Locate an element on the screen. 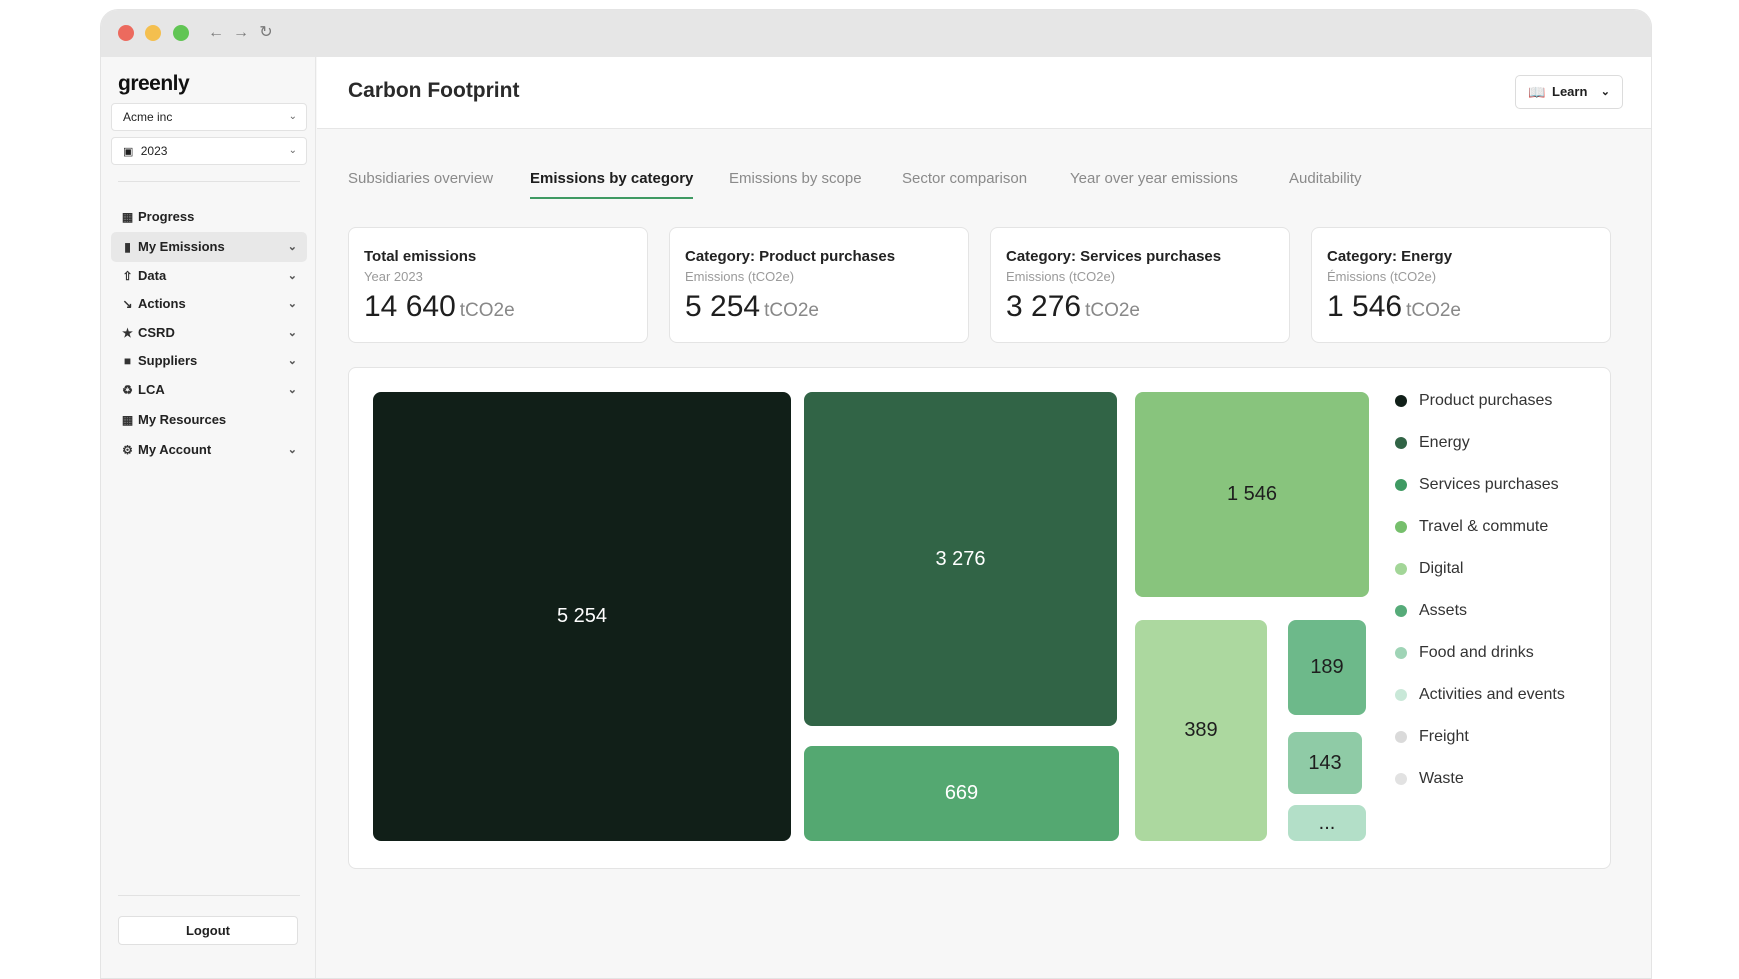 This screenshot has height=979, width=1739. treemap-tile-food-and-drinks: 143 is located at coordinates (1325, 763).